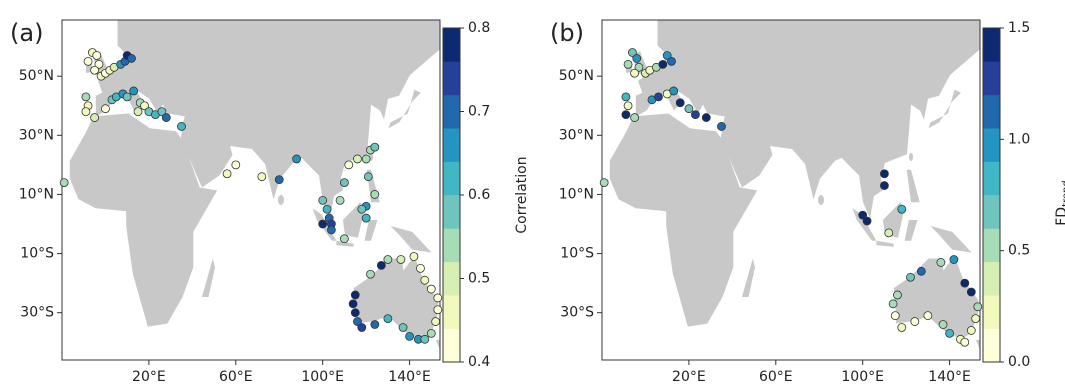  Describe the element at coordinates (1059, 203) in the screenshot. I see `colorbar-label: FDtrend` at that location.